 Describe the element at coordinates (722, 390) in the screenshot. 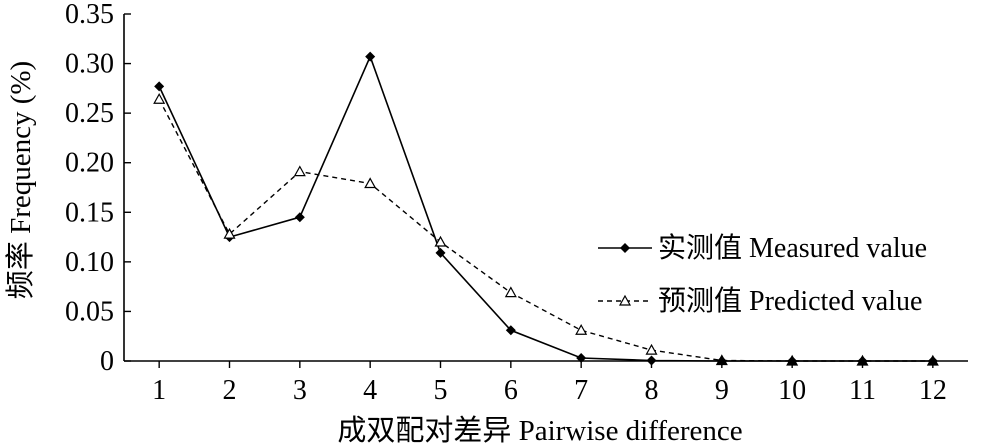

I see `x-tick-label: 9` at that location.